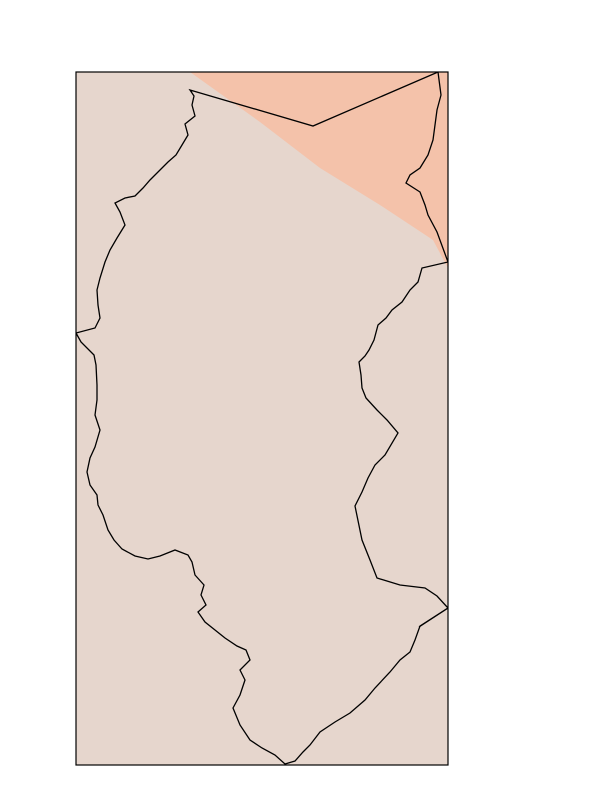  What do you see at coordinates (319, 170) in the screenshot?
I see `anomaly-fill-warm` at bounding box center [319, 170].